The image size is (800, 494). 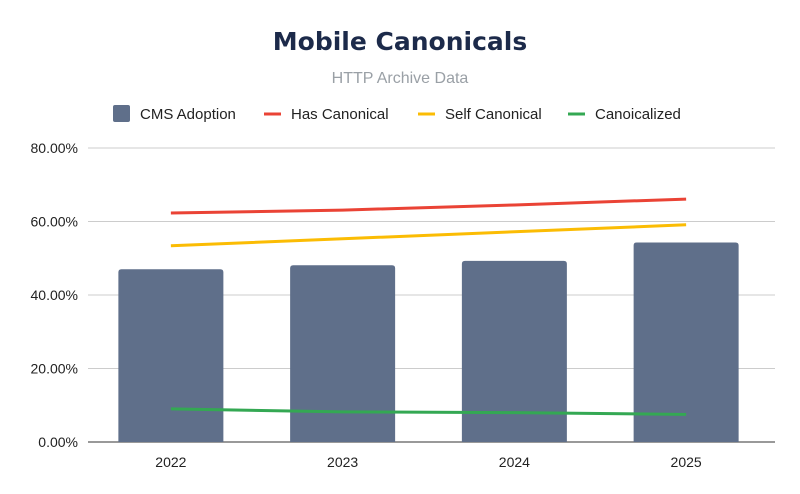 I want to click on y-tick-label: 20.00%, so click(x=54, y=369).